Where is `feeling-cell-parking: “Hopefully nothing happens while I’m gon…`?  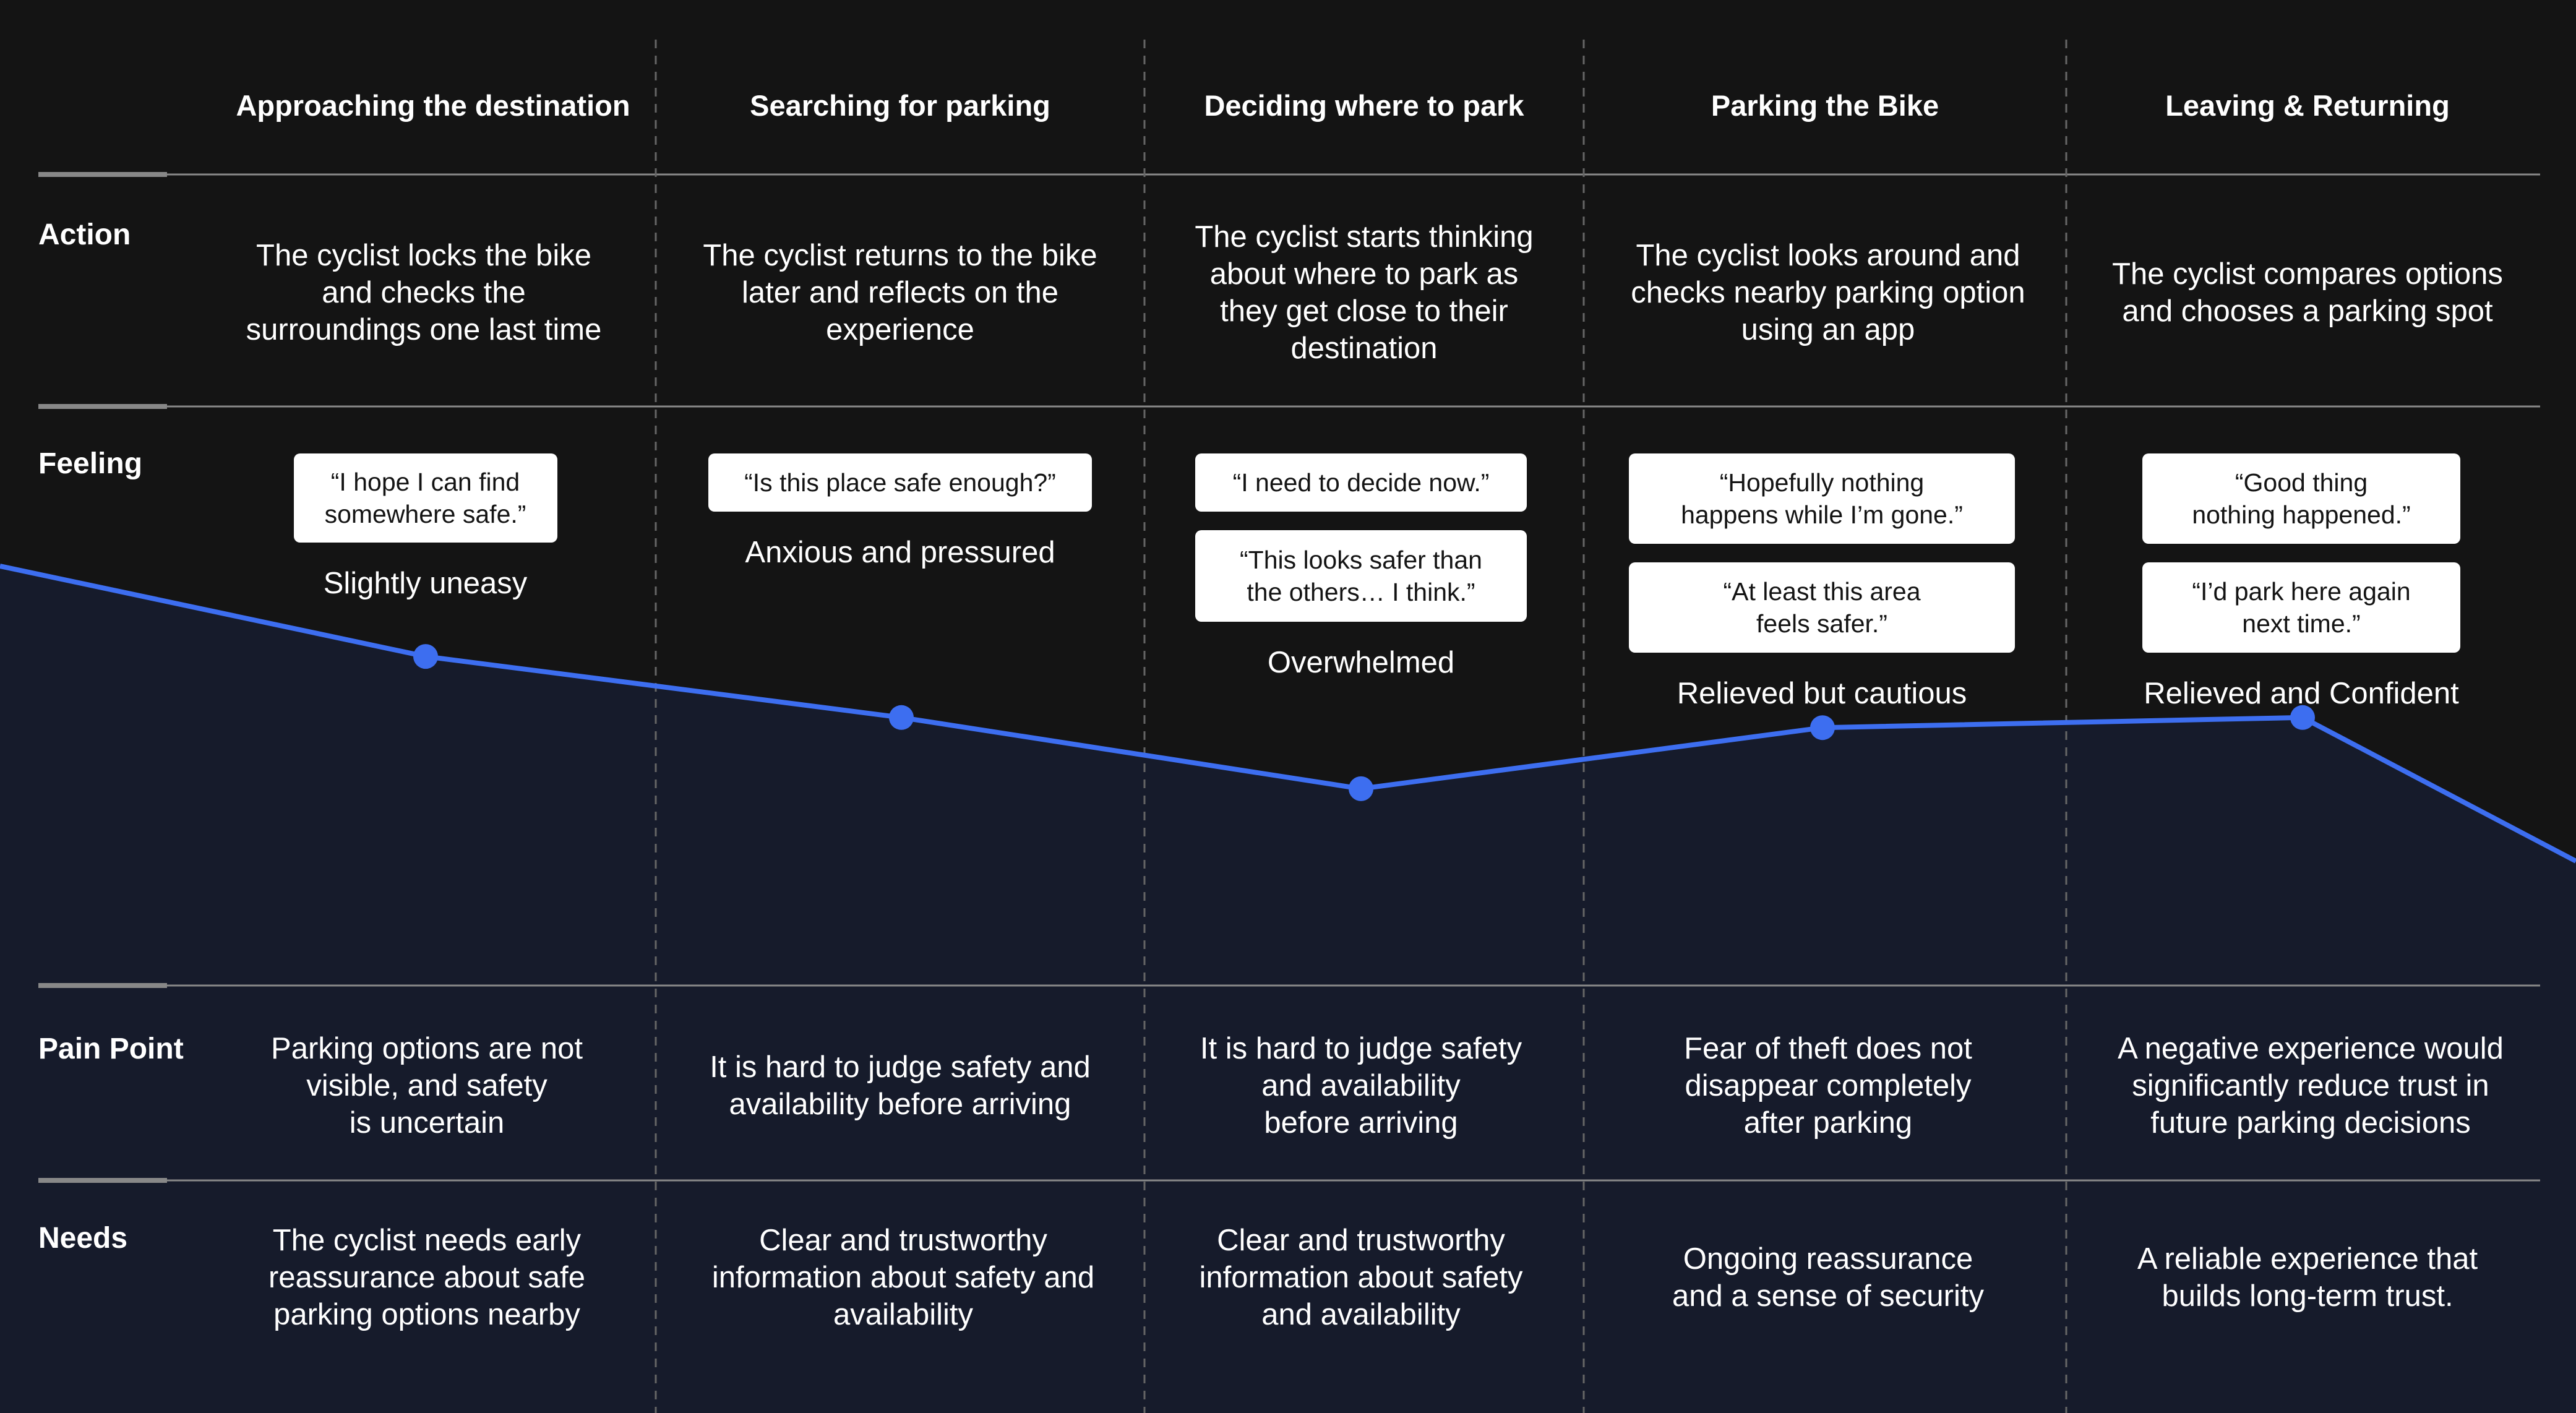
feeling-cell-parking: “Hopefully nothing happens while I’m gon… is located at coordinates (1822, 582).